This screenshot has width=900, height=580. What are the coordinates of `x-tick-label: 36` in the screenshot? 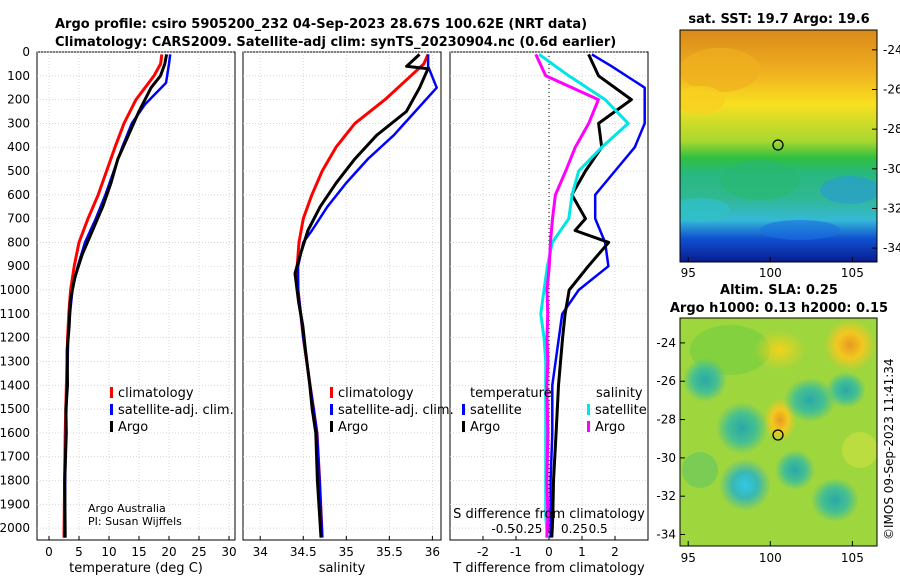 It's located at (432, 552).